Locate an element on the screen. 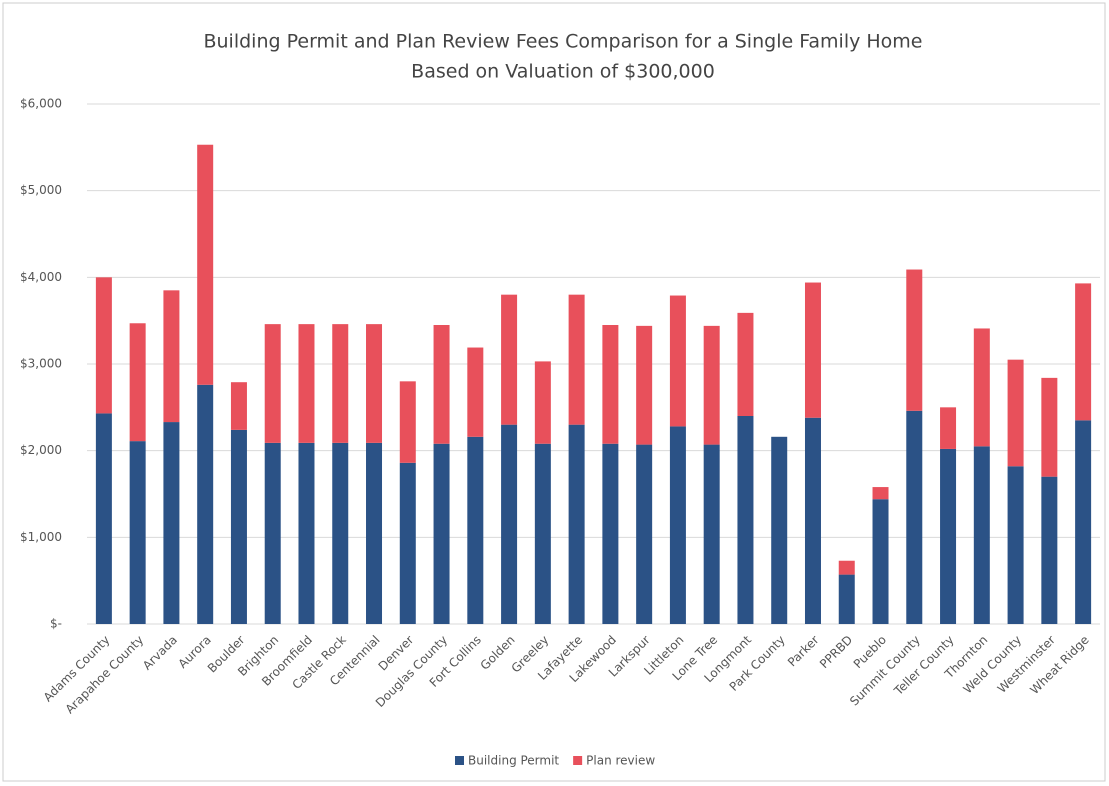 The width and height of the screenshot is (1109, 786). y-tick-label: $1,000 is located at coordinates (41, 537).